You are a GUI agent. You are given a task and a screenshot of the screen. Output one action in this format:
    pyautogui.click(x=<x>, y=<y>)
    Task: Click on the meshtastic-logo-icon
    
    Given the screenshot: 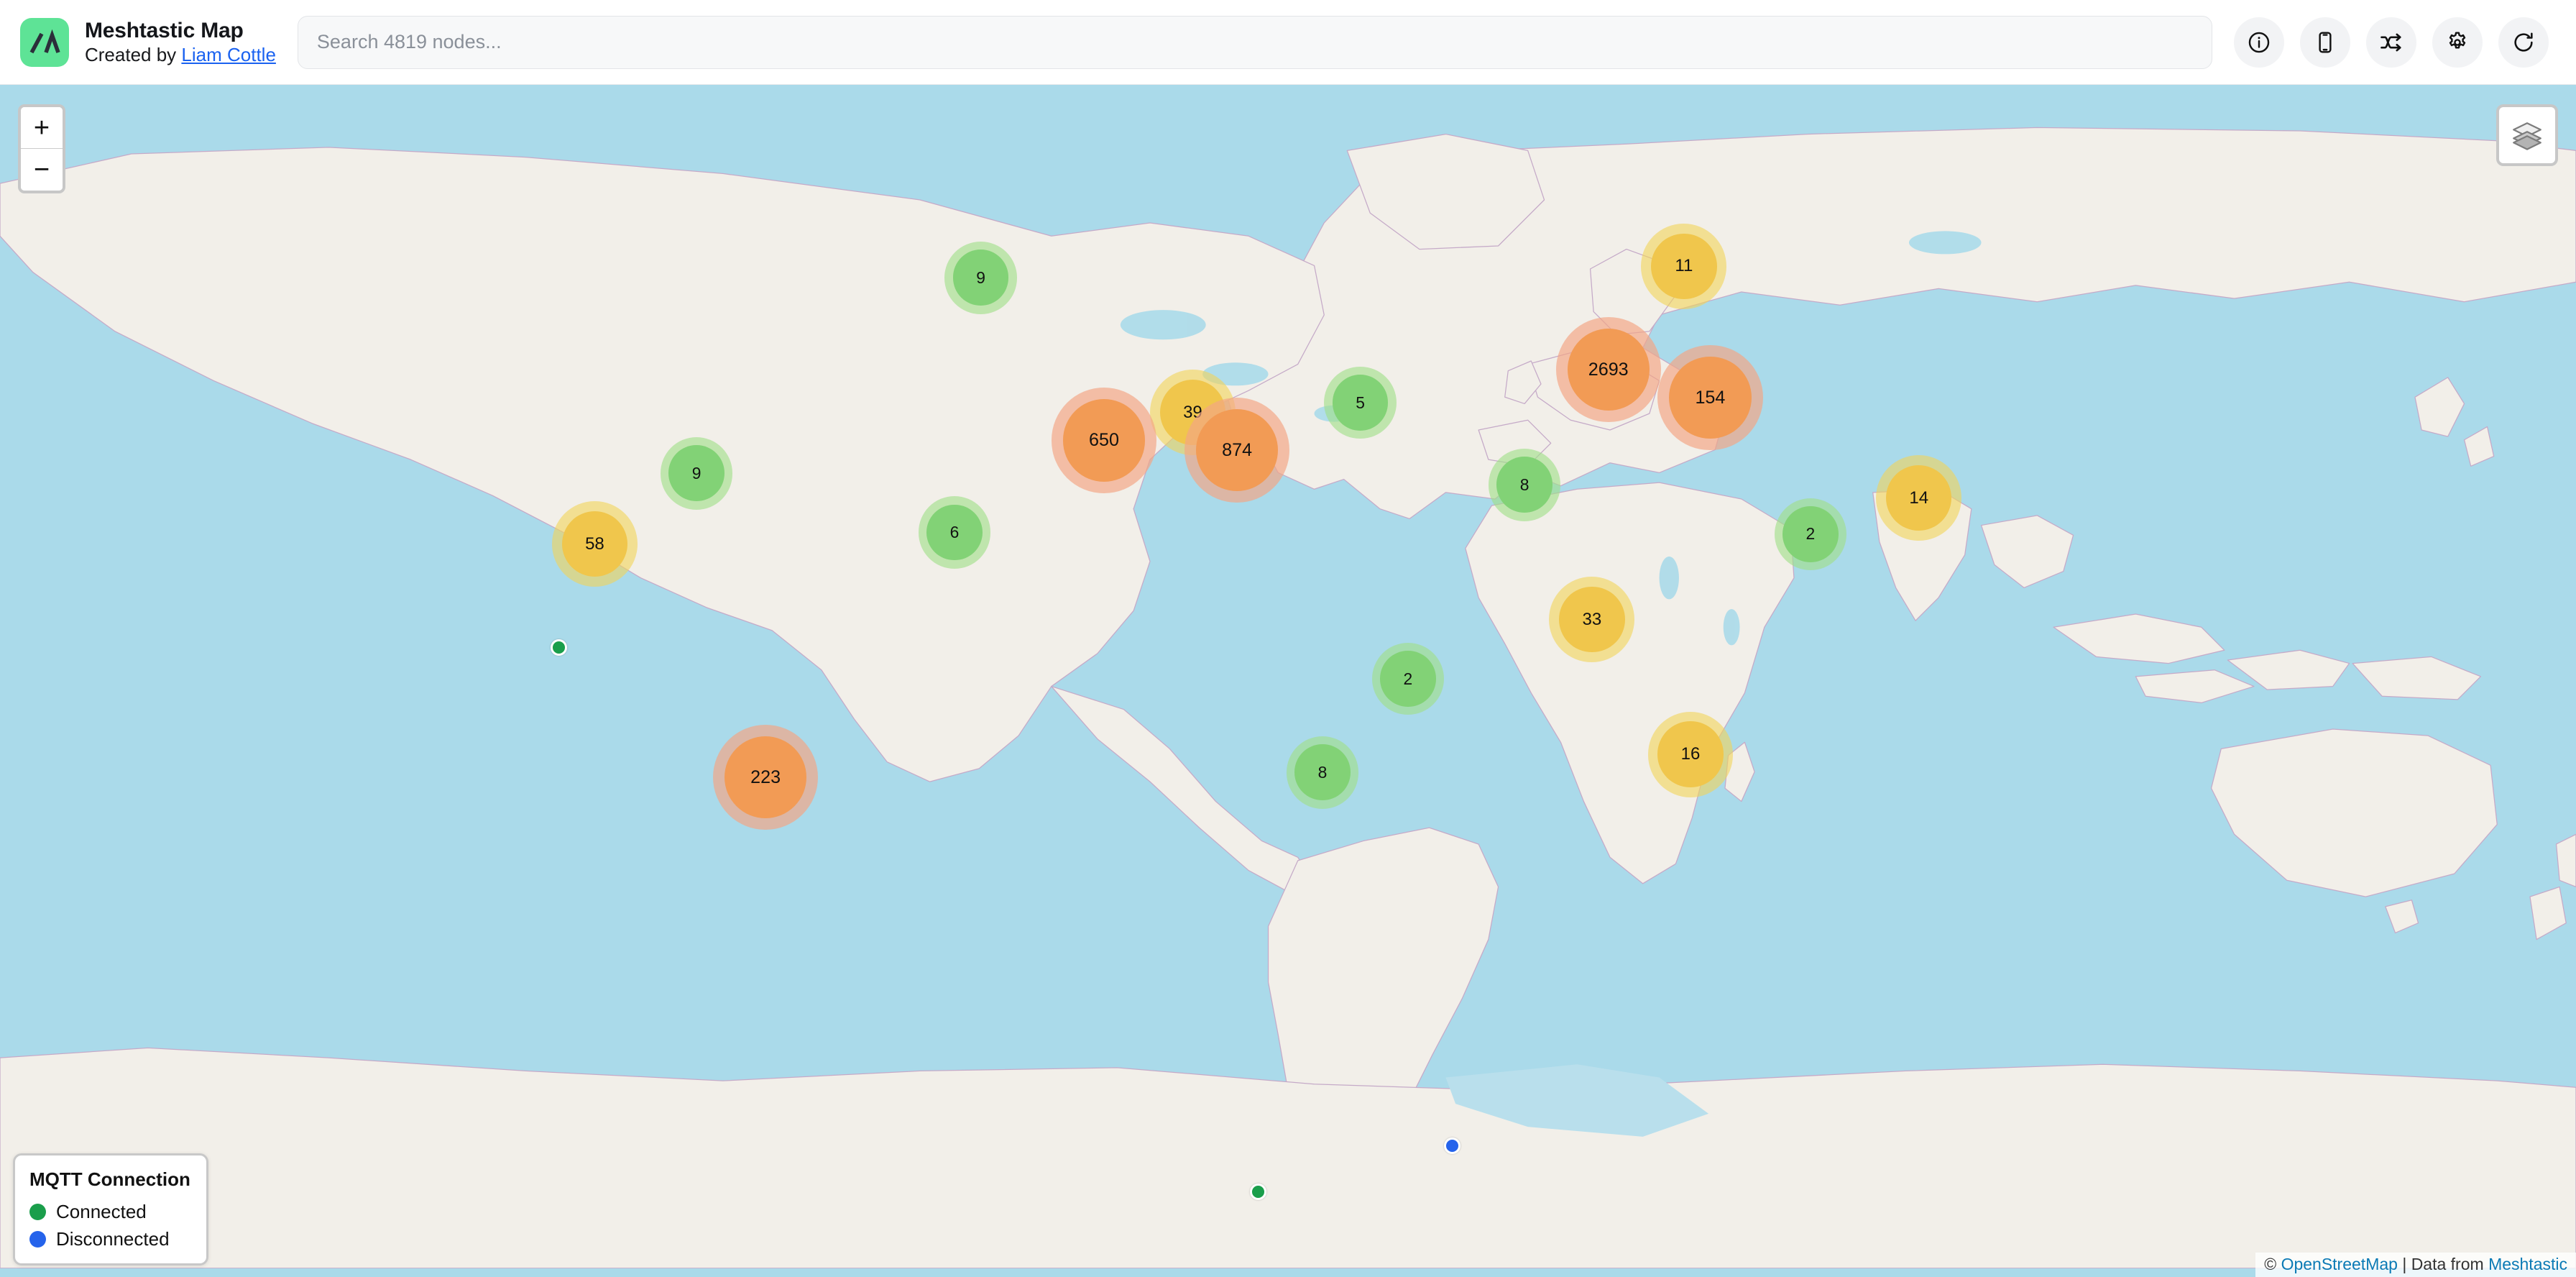 What is the action you would take?
    pyautogui.click(x=44, y=42)
    